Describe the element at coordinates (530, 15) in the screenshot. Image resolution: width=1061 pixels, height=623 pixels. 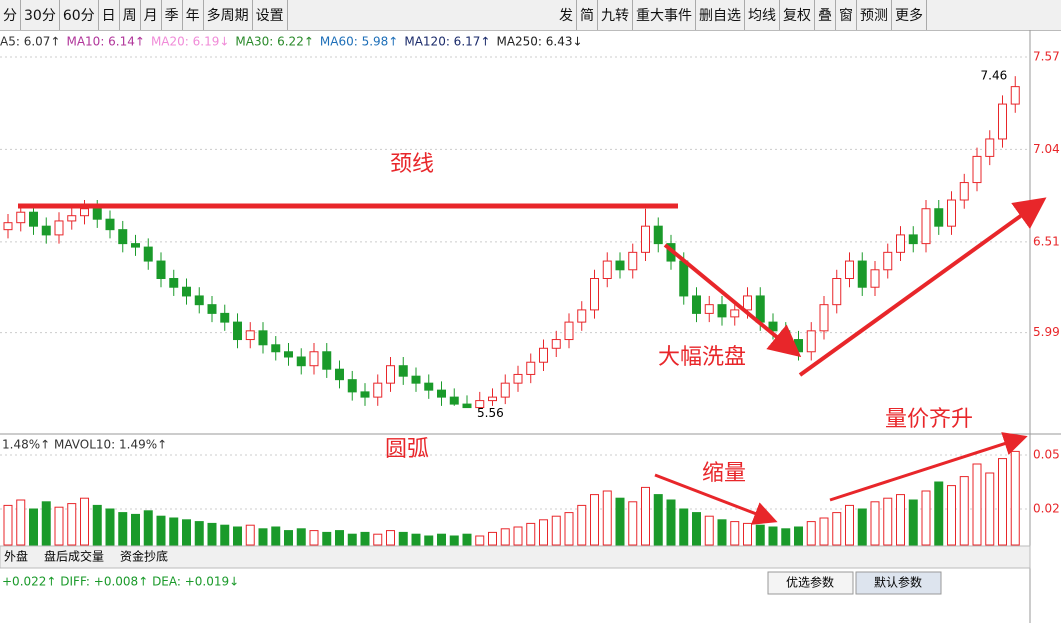
I see `toolbar: 分 30分 60分日周月季年多周期 设置 发简九转 重大事件 删自选 均线 复权叠窗预测 更多` at that location.